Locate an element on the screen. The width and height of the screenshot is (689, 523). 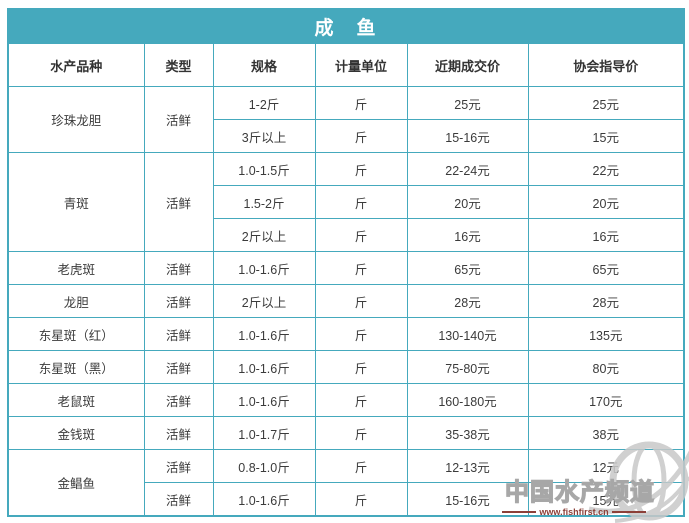
spec-cell: 1.5-2斤 is located at coordinates (264, 202).